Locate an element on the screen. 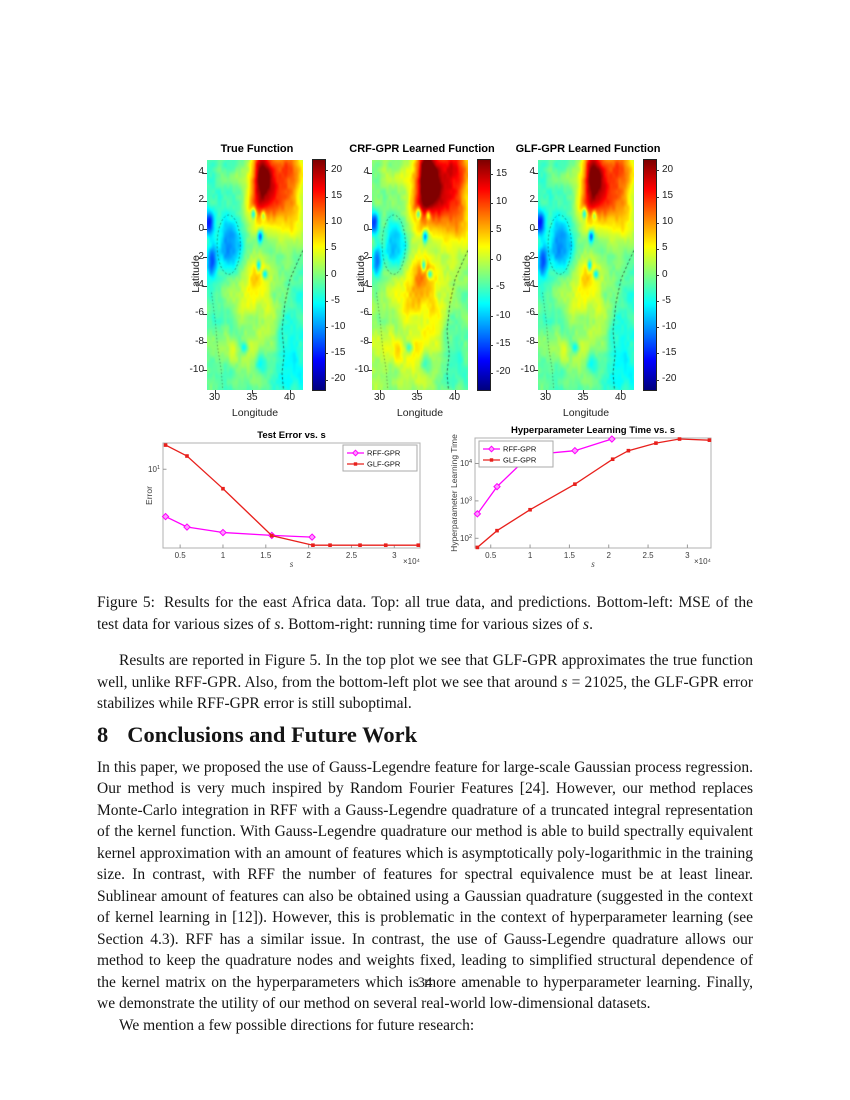  hm-ytick: -10 is located at coordinates (361, 369).